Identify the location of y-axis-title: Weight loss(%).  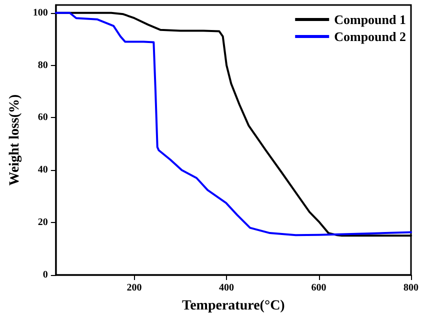
(15, 140).